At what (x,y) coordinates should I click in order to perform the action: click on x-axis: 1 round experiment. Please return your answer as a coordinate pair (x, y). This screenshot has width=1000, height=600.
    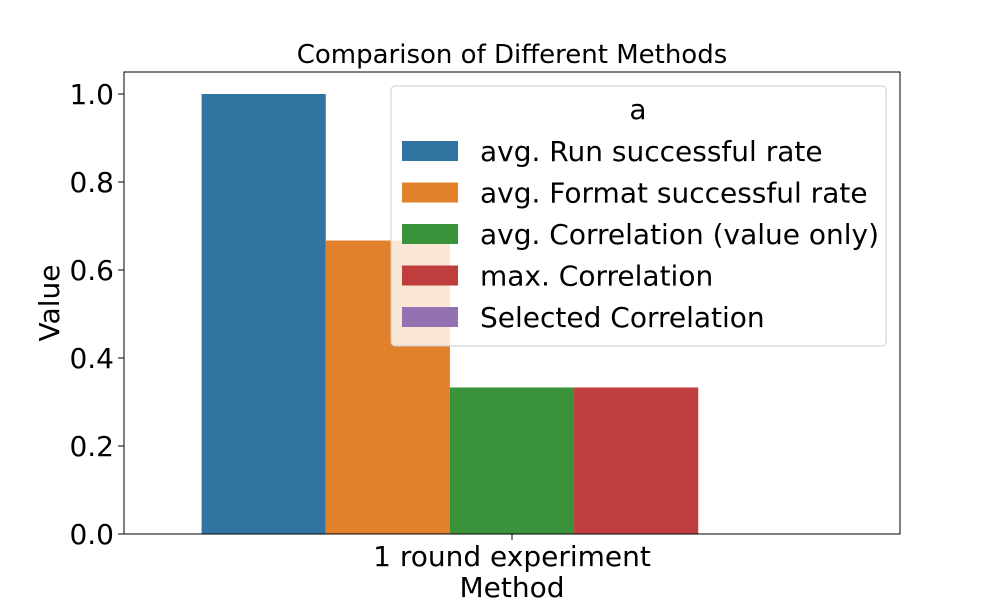
    Looking at the image, I should click on (512, 553).